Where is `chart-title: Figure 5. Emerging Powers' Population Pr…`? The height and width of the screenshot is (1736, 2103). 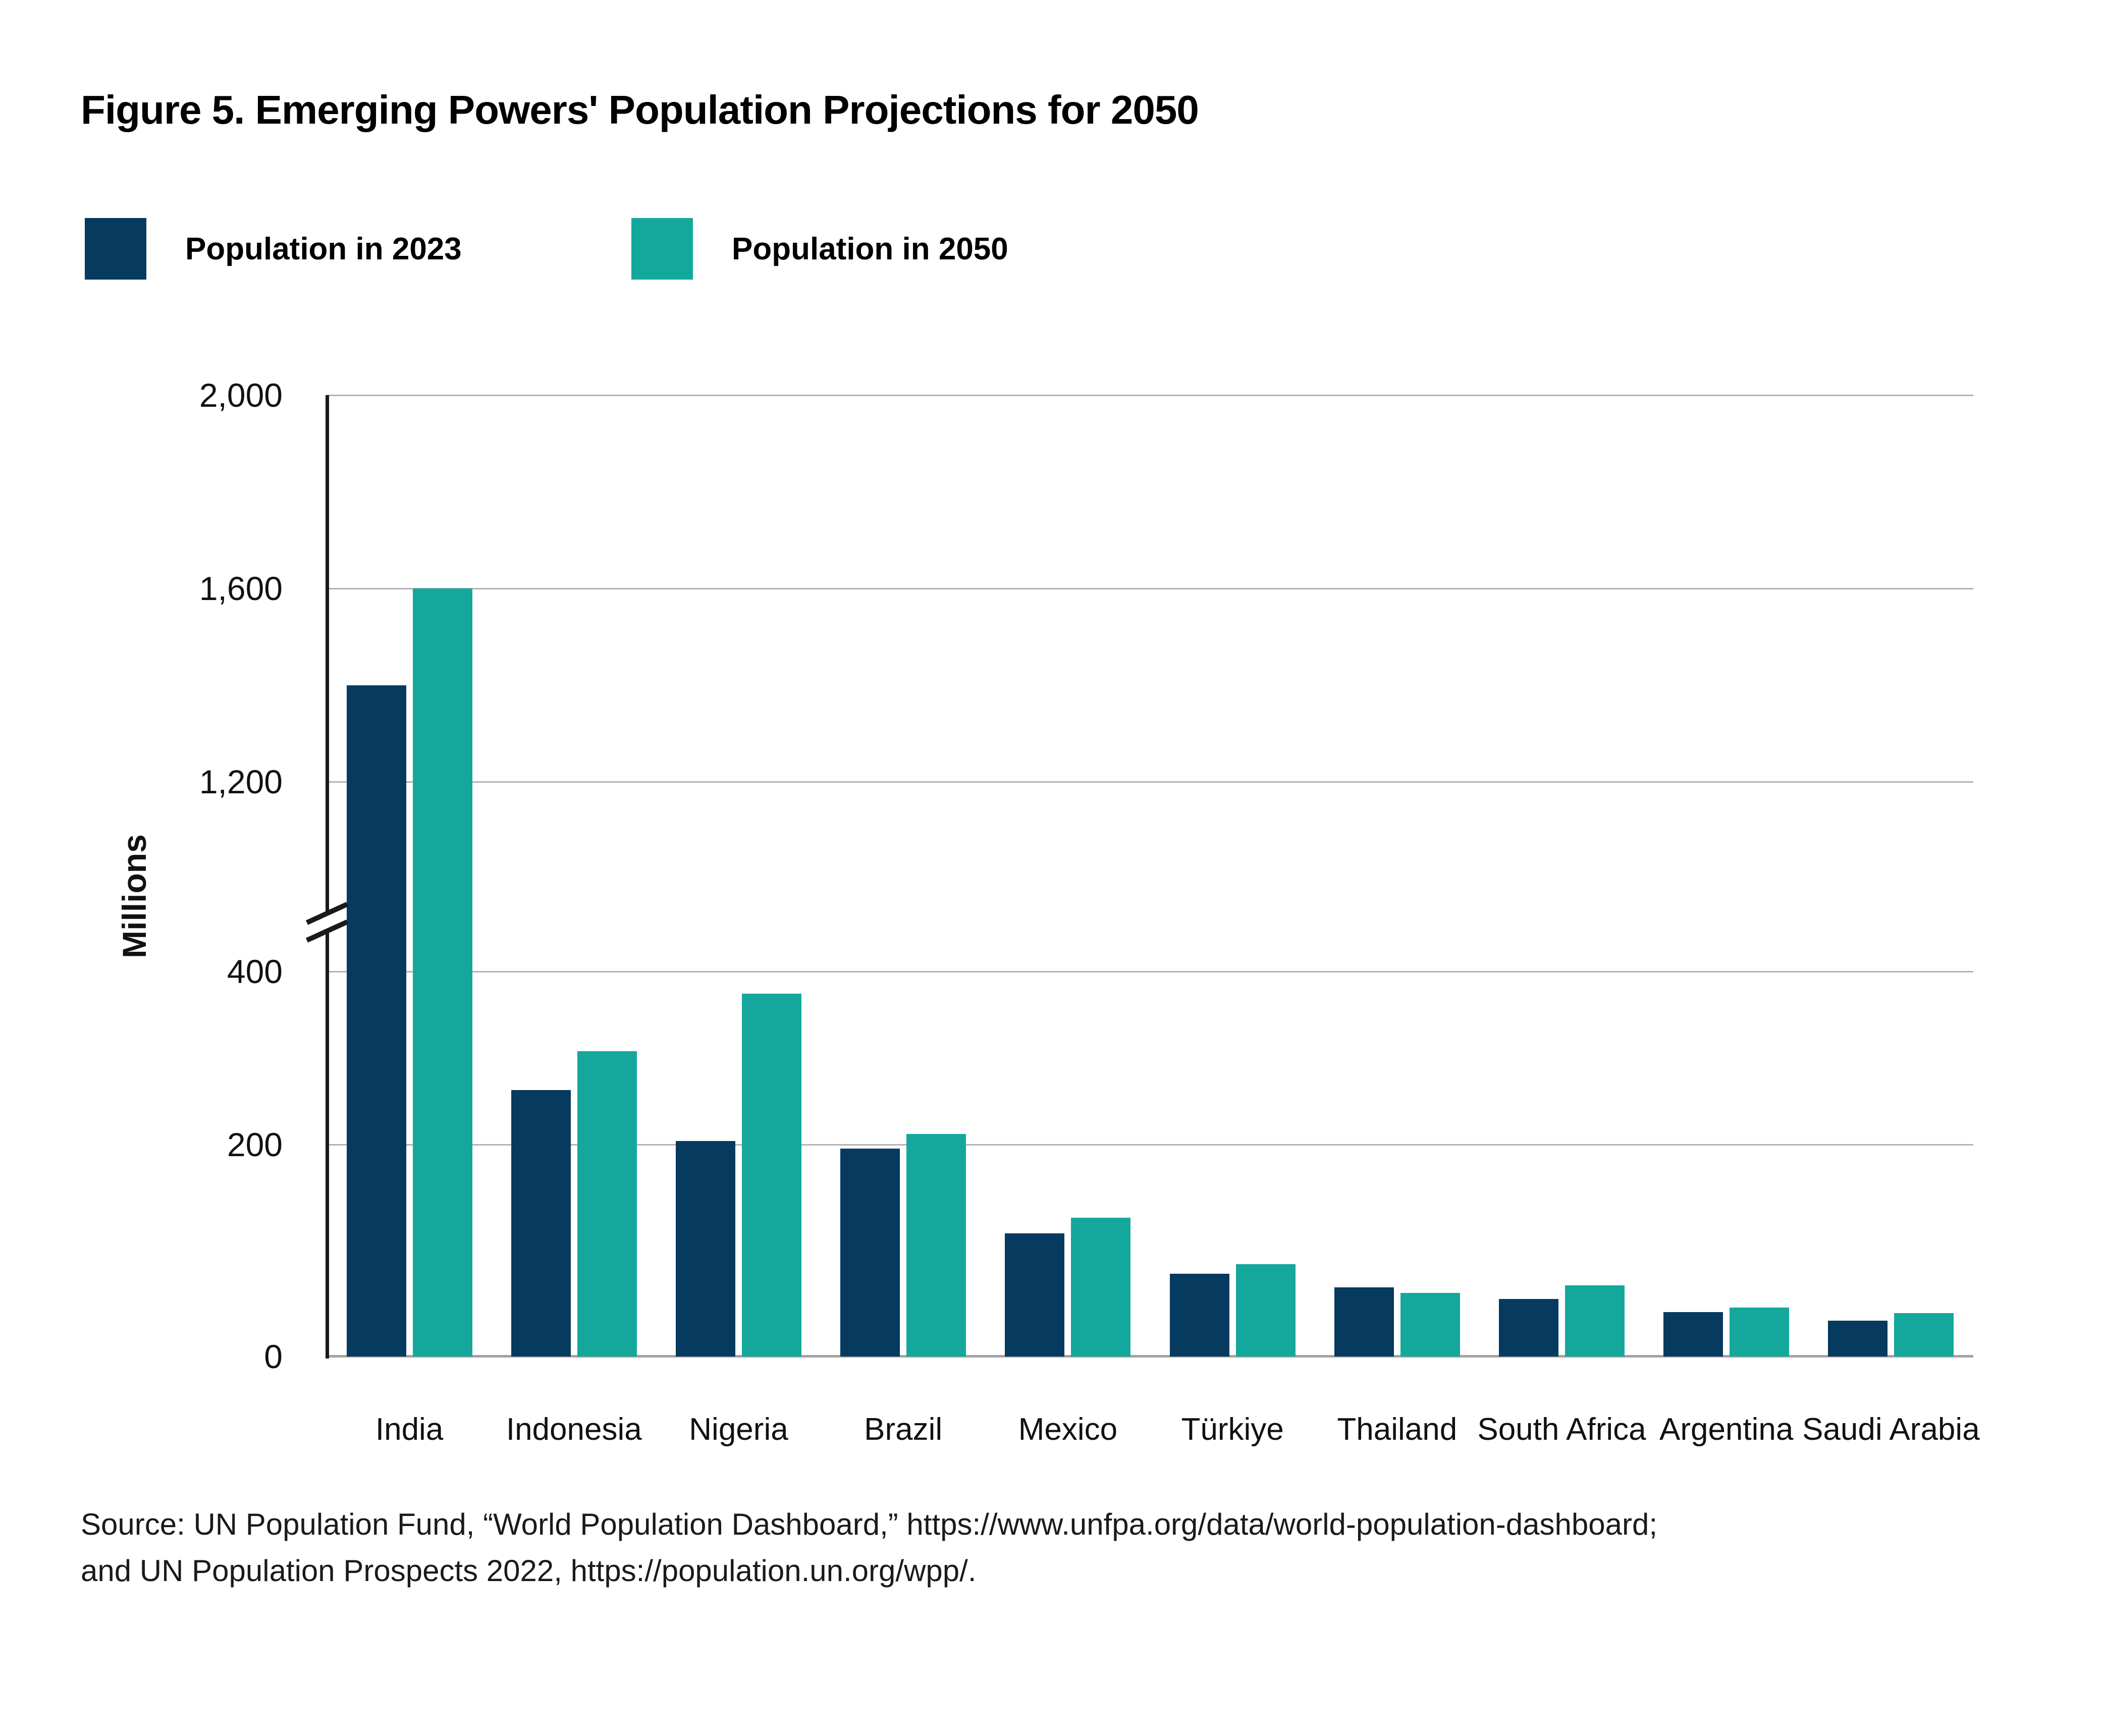
chart-title: Figure 5. Emerging Powers' Population Pr… is located at coordinates (640, 109).